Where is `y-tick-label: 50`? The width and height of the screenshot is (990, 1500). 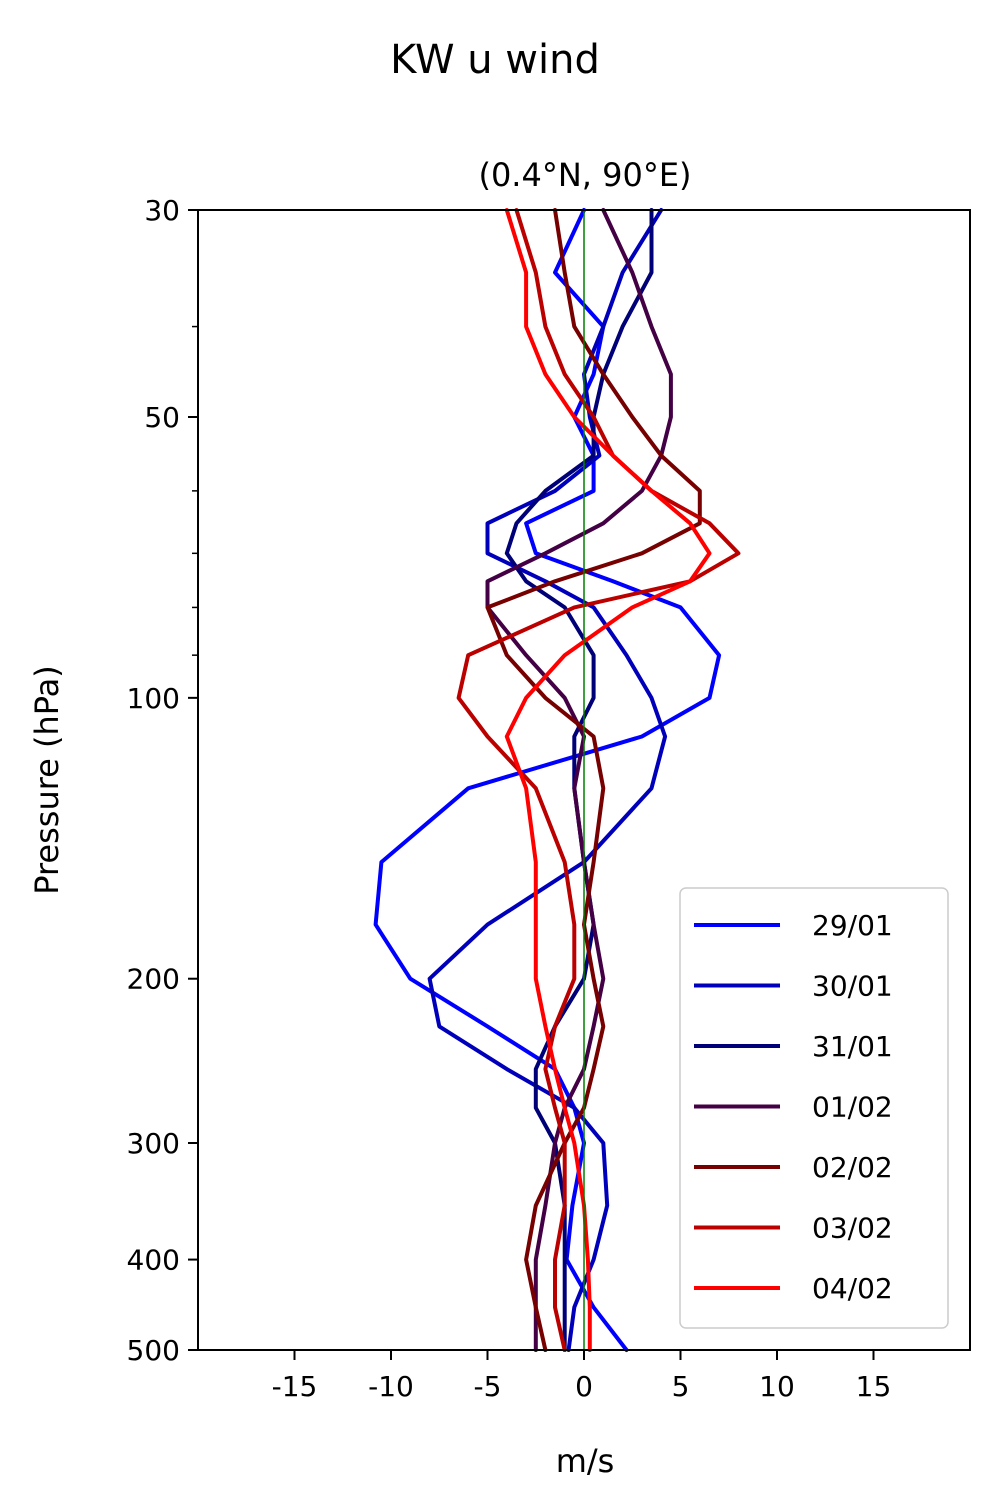 y-tick-label: 50 is located at coordinates (162, 417).